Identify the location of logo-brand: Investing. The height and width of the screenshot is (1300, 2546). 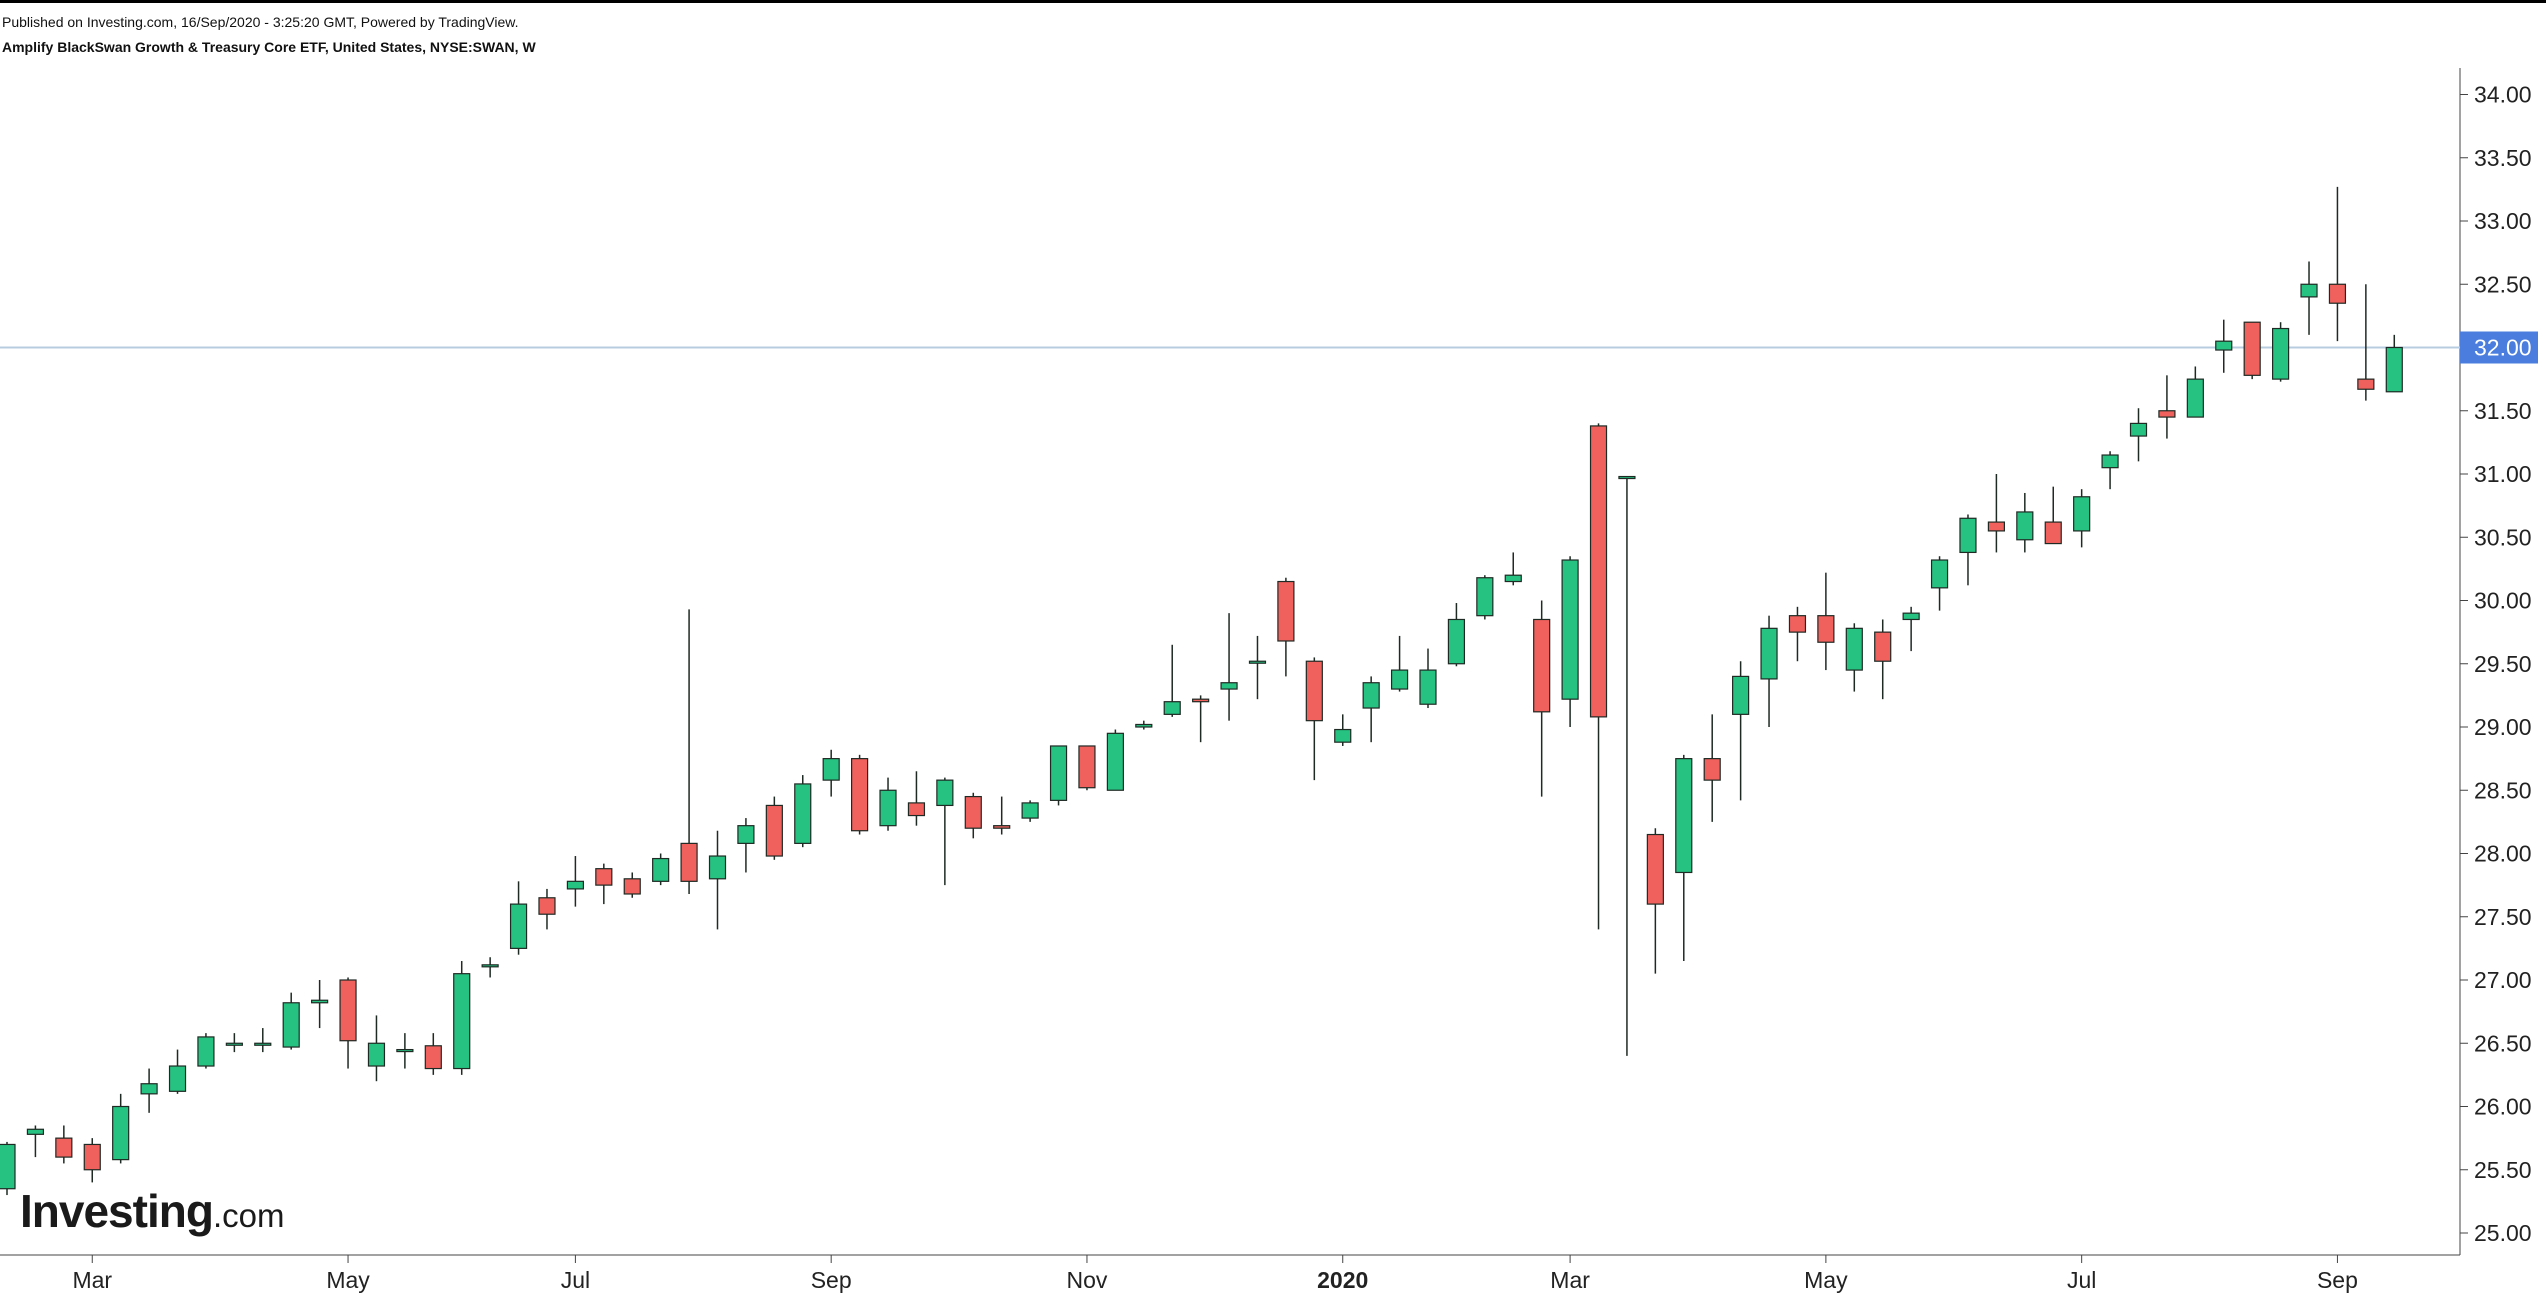
(117, 1211).